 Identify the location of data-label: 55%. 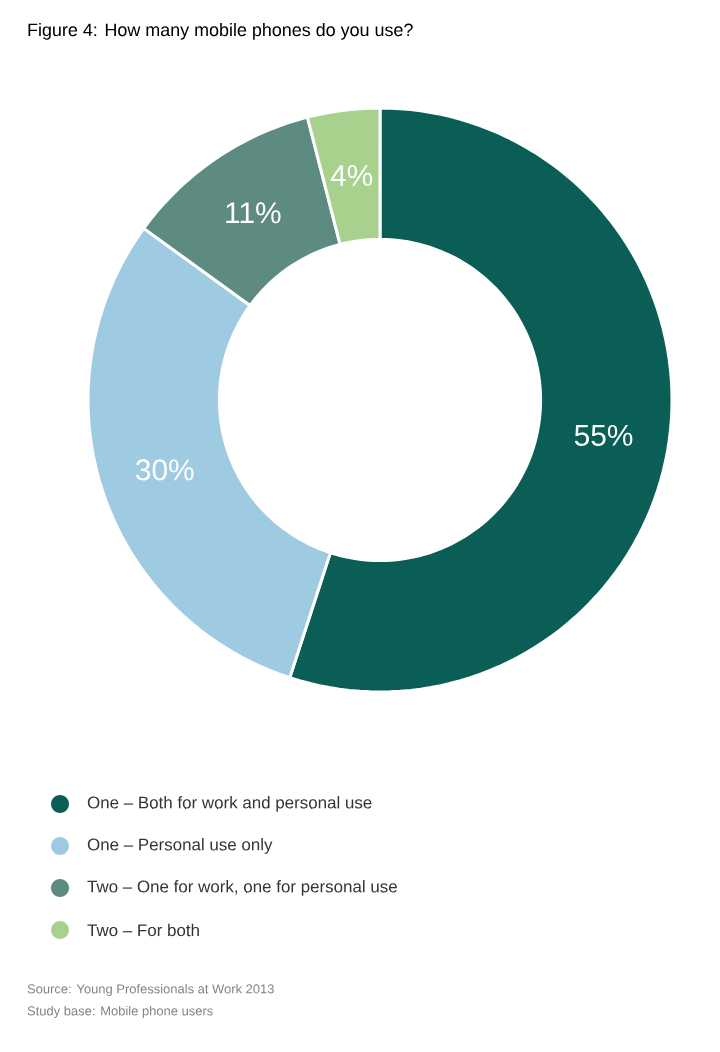
(603, 435).